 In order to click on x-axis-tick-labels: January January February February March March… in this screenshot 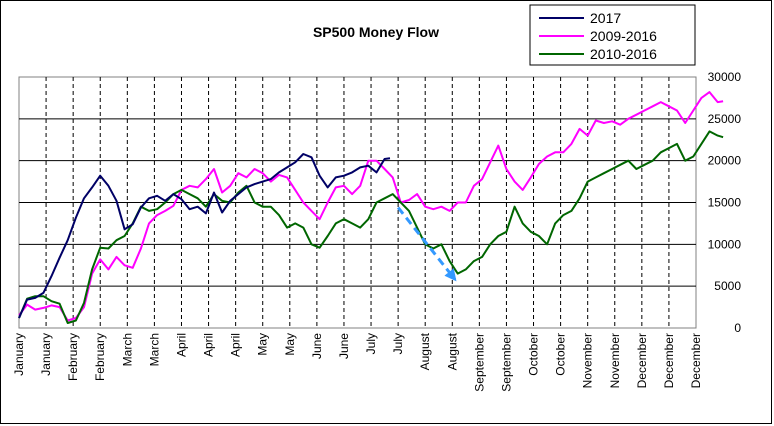, I will do `click(357, 361)`.